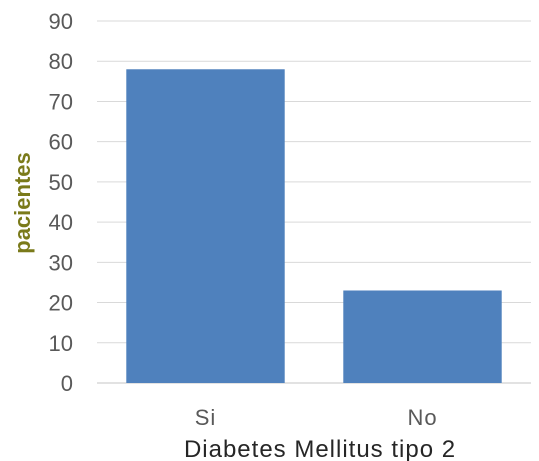 The width and height of the screenshot is (539, 461). Describe the element at coordinates (61, 142) in the screenshot. I see `y-tick-label: 60` at that location.